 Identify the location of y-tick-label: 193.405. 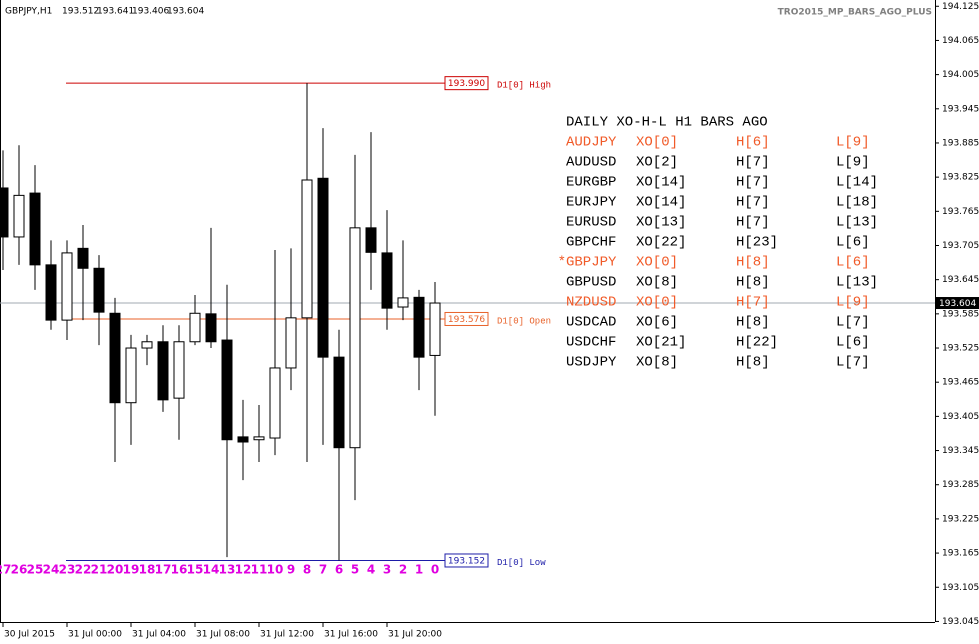
(960, 417).